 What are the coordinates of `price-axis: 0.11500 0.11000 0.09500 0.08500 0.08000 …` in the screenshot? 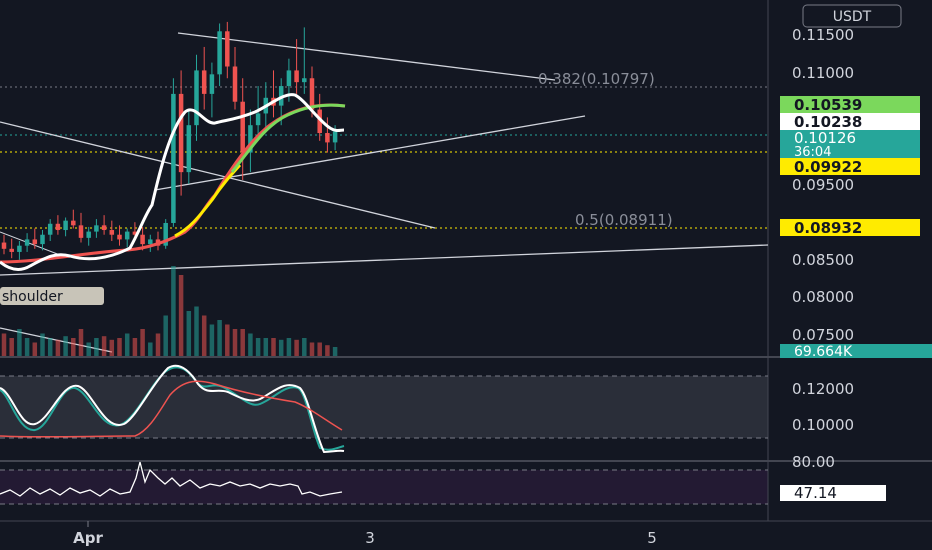 It's located at (823, 248).